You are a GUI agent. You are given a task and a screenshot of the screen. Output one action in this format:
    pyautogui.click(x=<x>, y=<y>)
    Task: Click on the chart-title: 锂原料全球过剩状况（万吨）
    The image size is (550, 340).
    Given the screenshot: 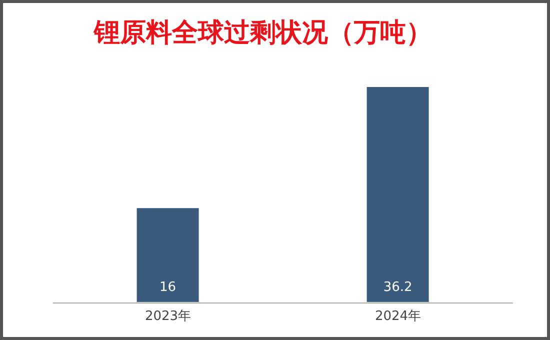 What is the action you would take?
    pyautogui.click(x=262, y=33)
    